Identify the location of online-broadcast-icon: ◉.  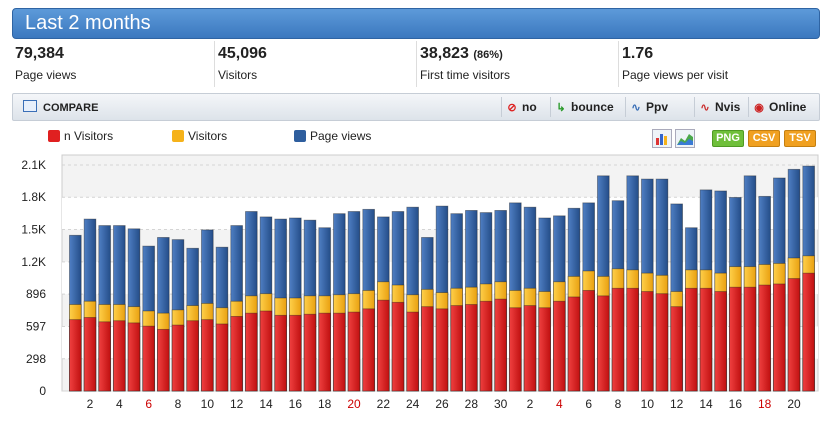
(759, 108).